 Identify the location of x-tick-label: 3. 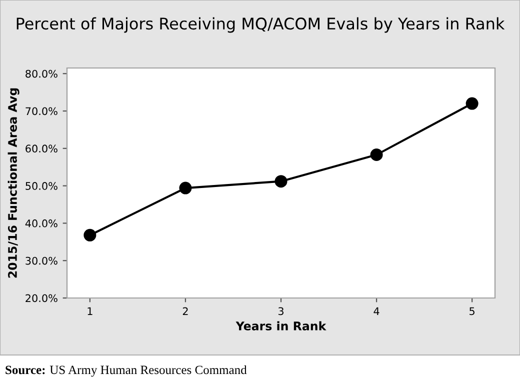
(281, 311).